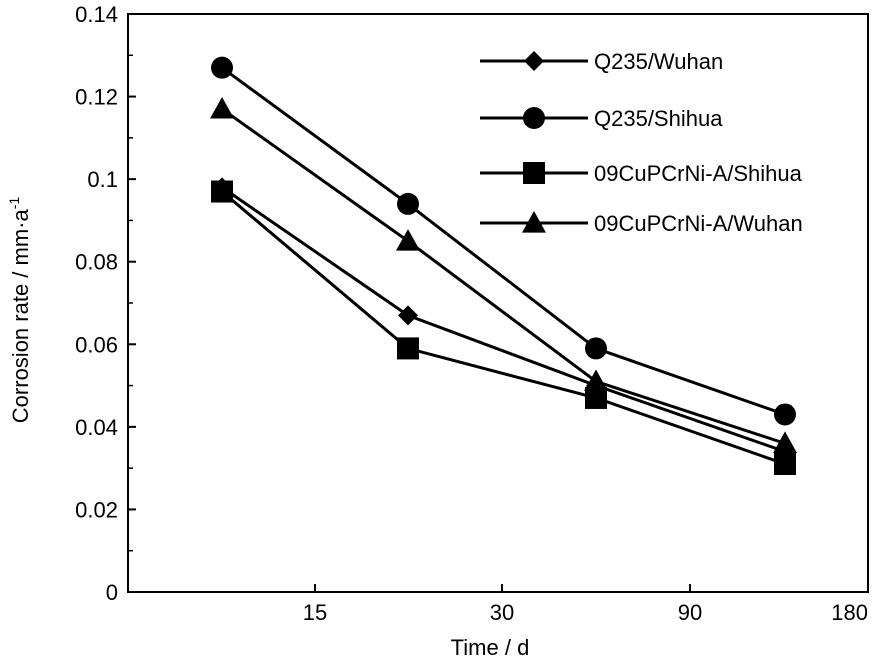 The width and height of the screenshot is (886, 663). I want to click on x-tick-label: 30, so click(502, 612).